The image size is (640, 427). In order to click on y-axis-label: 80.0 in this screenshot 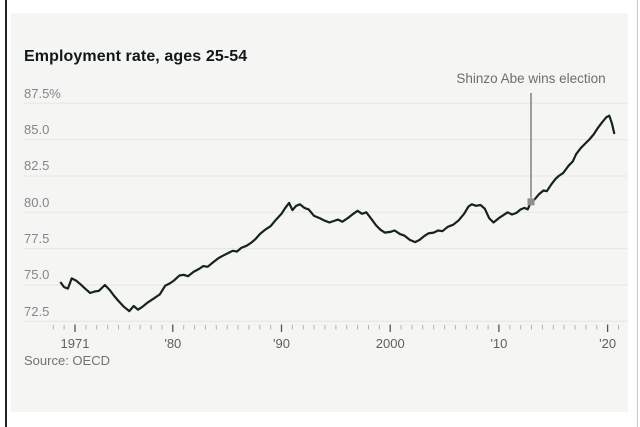, I will do `click(37, 202)`.